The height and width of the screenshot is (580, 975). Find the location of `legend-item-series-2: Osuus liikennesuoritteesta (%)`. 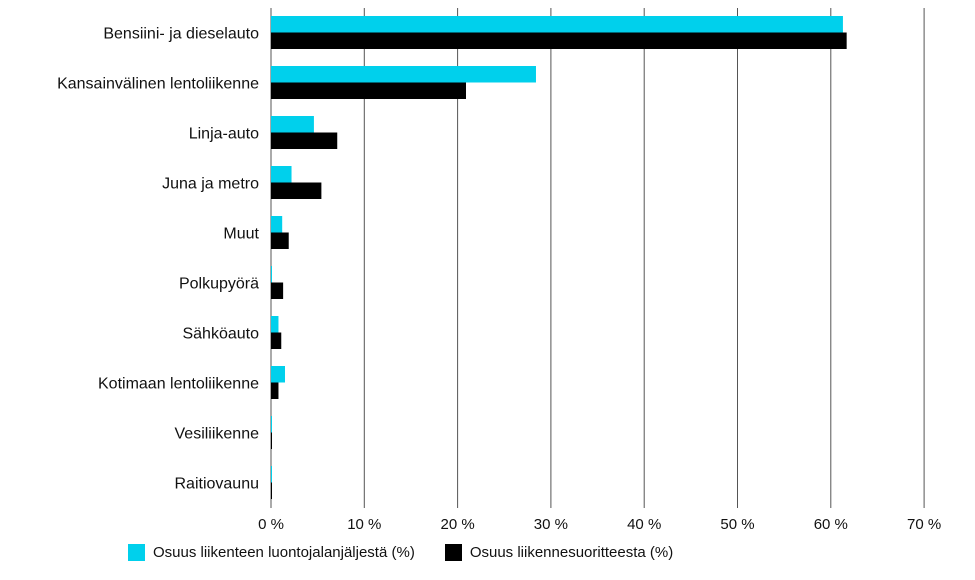

legend-item-series-2: Osuus liikennesuoritteesta (%) is located at coordinates (559, 552).